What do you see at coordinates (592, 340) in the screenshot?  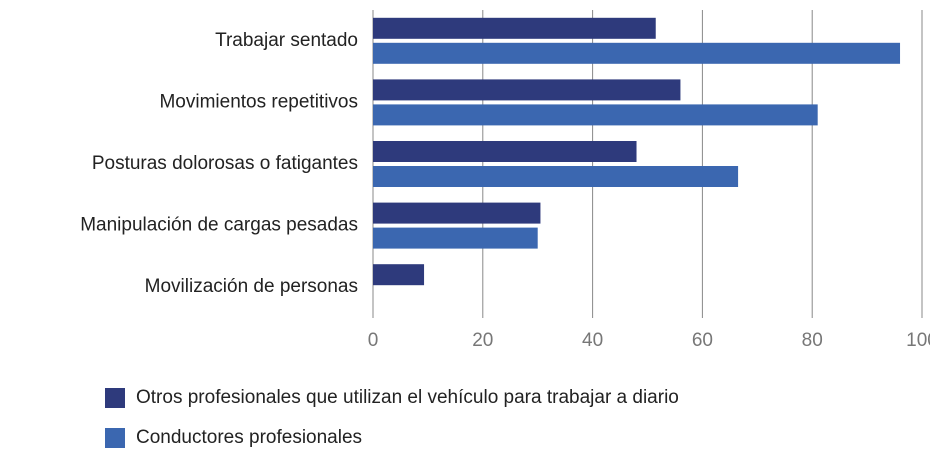 I see `x-tick-label: 40` at bounding box center [592, 340].